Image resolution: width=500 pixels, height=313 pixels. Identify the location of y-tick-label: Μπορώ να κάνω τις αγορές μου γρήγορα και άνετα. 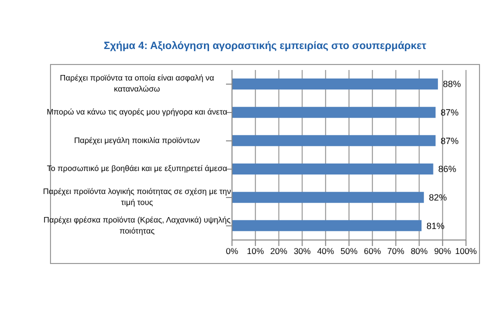
(137, 112).